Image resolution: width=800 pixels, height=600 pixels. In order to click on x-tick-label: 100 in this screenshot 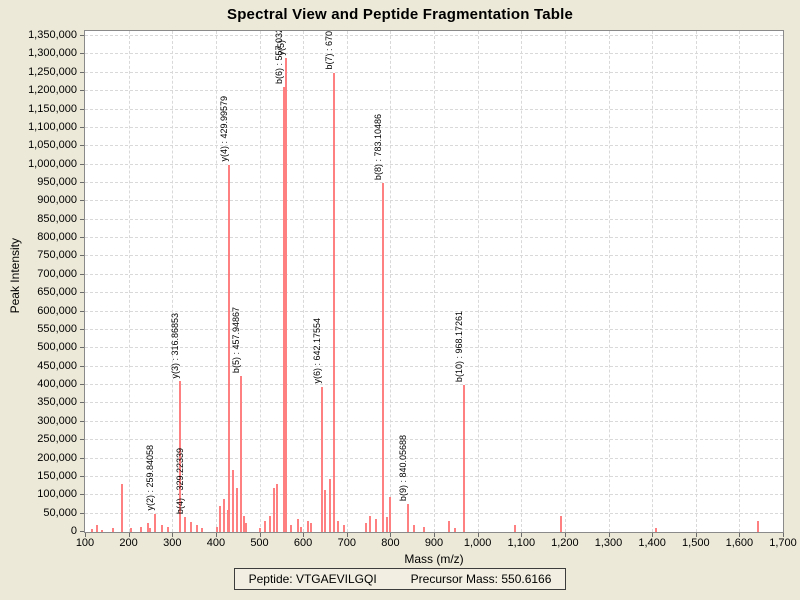, I will do `click(85, 543)`.